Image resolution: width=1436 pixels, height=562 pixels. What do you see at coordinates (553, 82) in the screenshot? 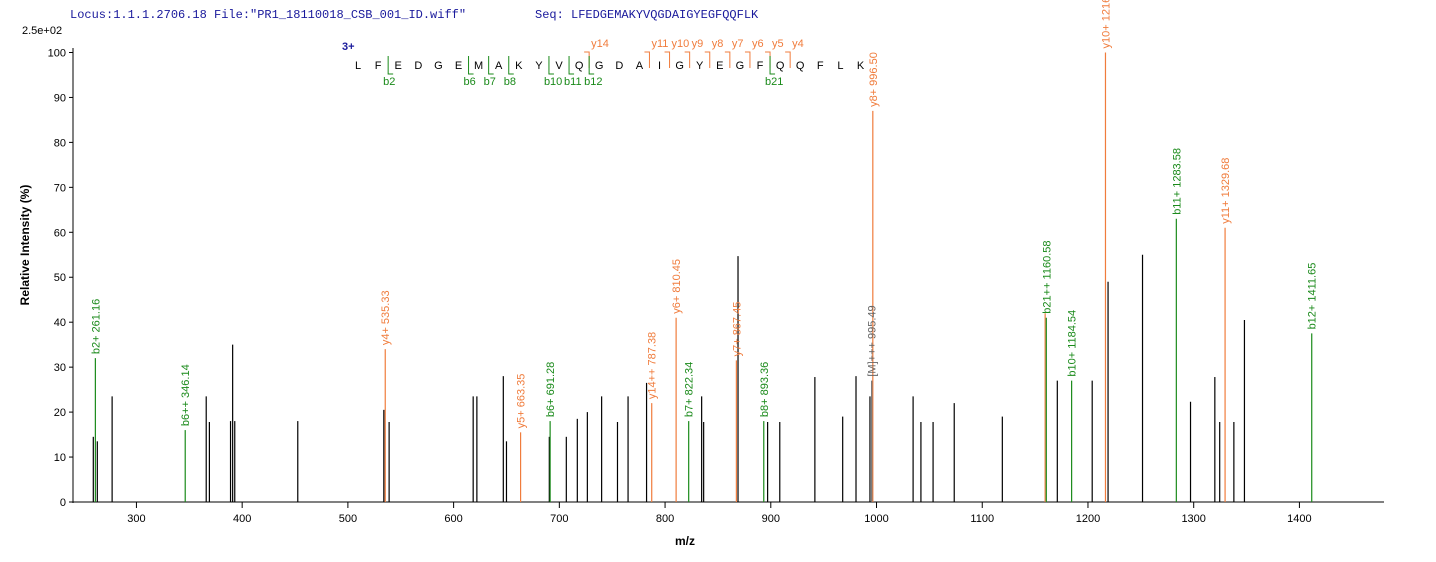
I see `b-ion-label: b10` at bounding box center [553, 82].